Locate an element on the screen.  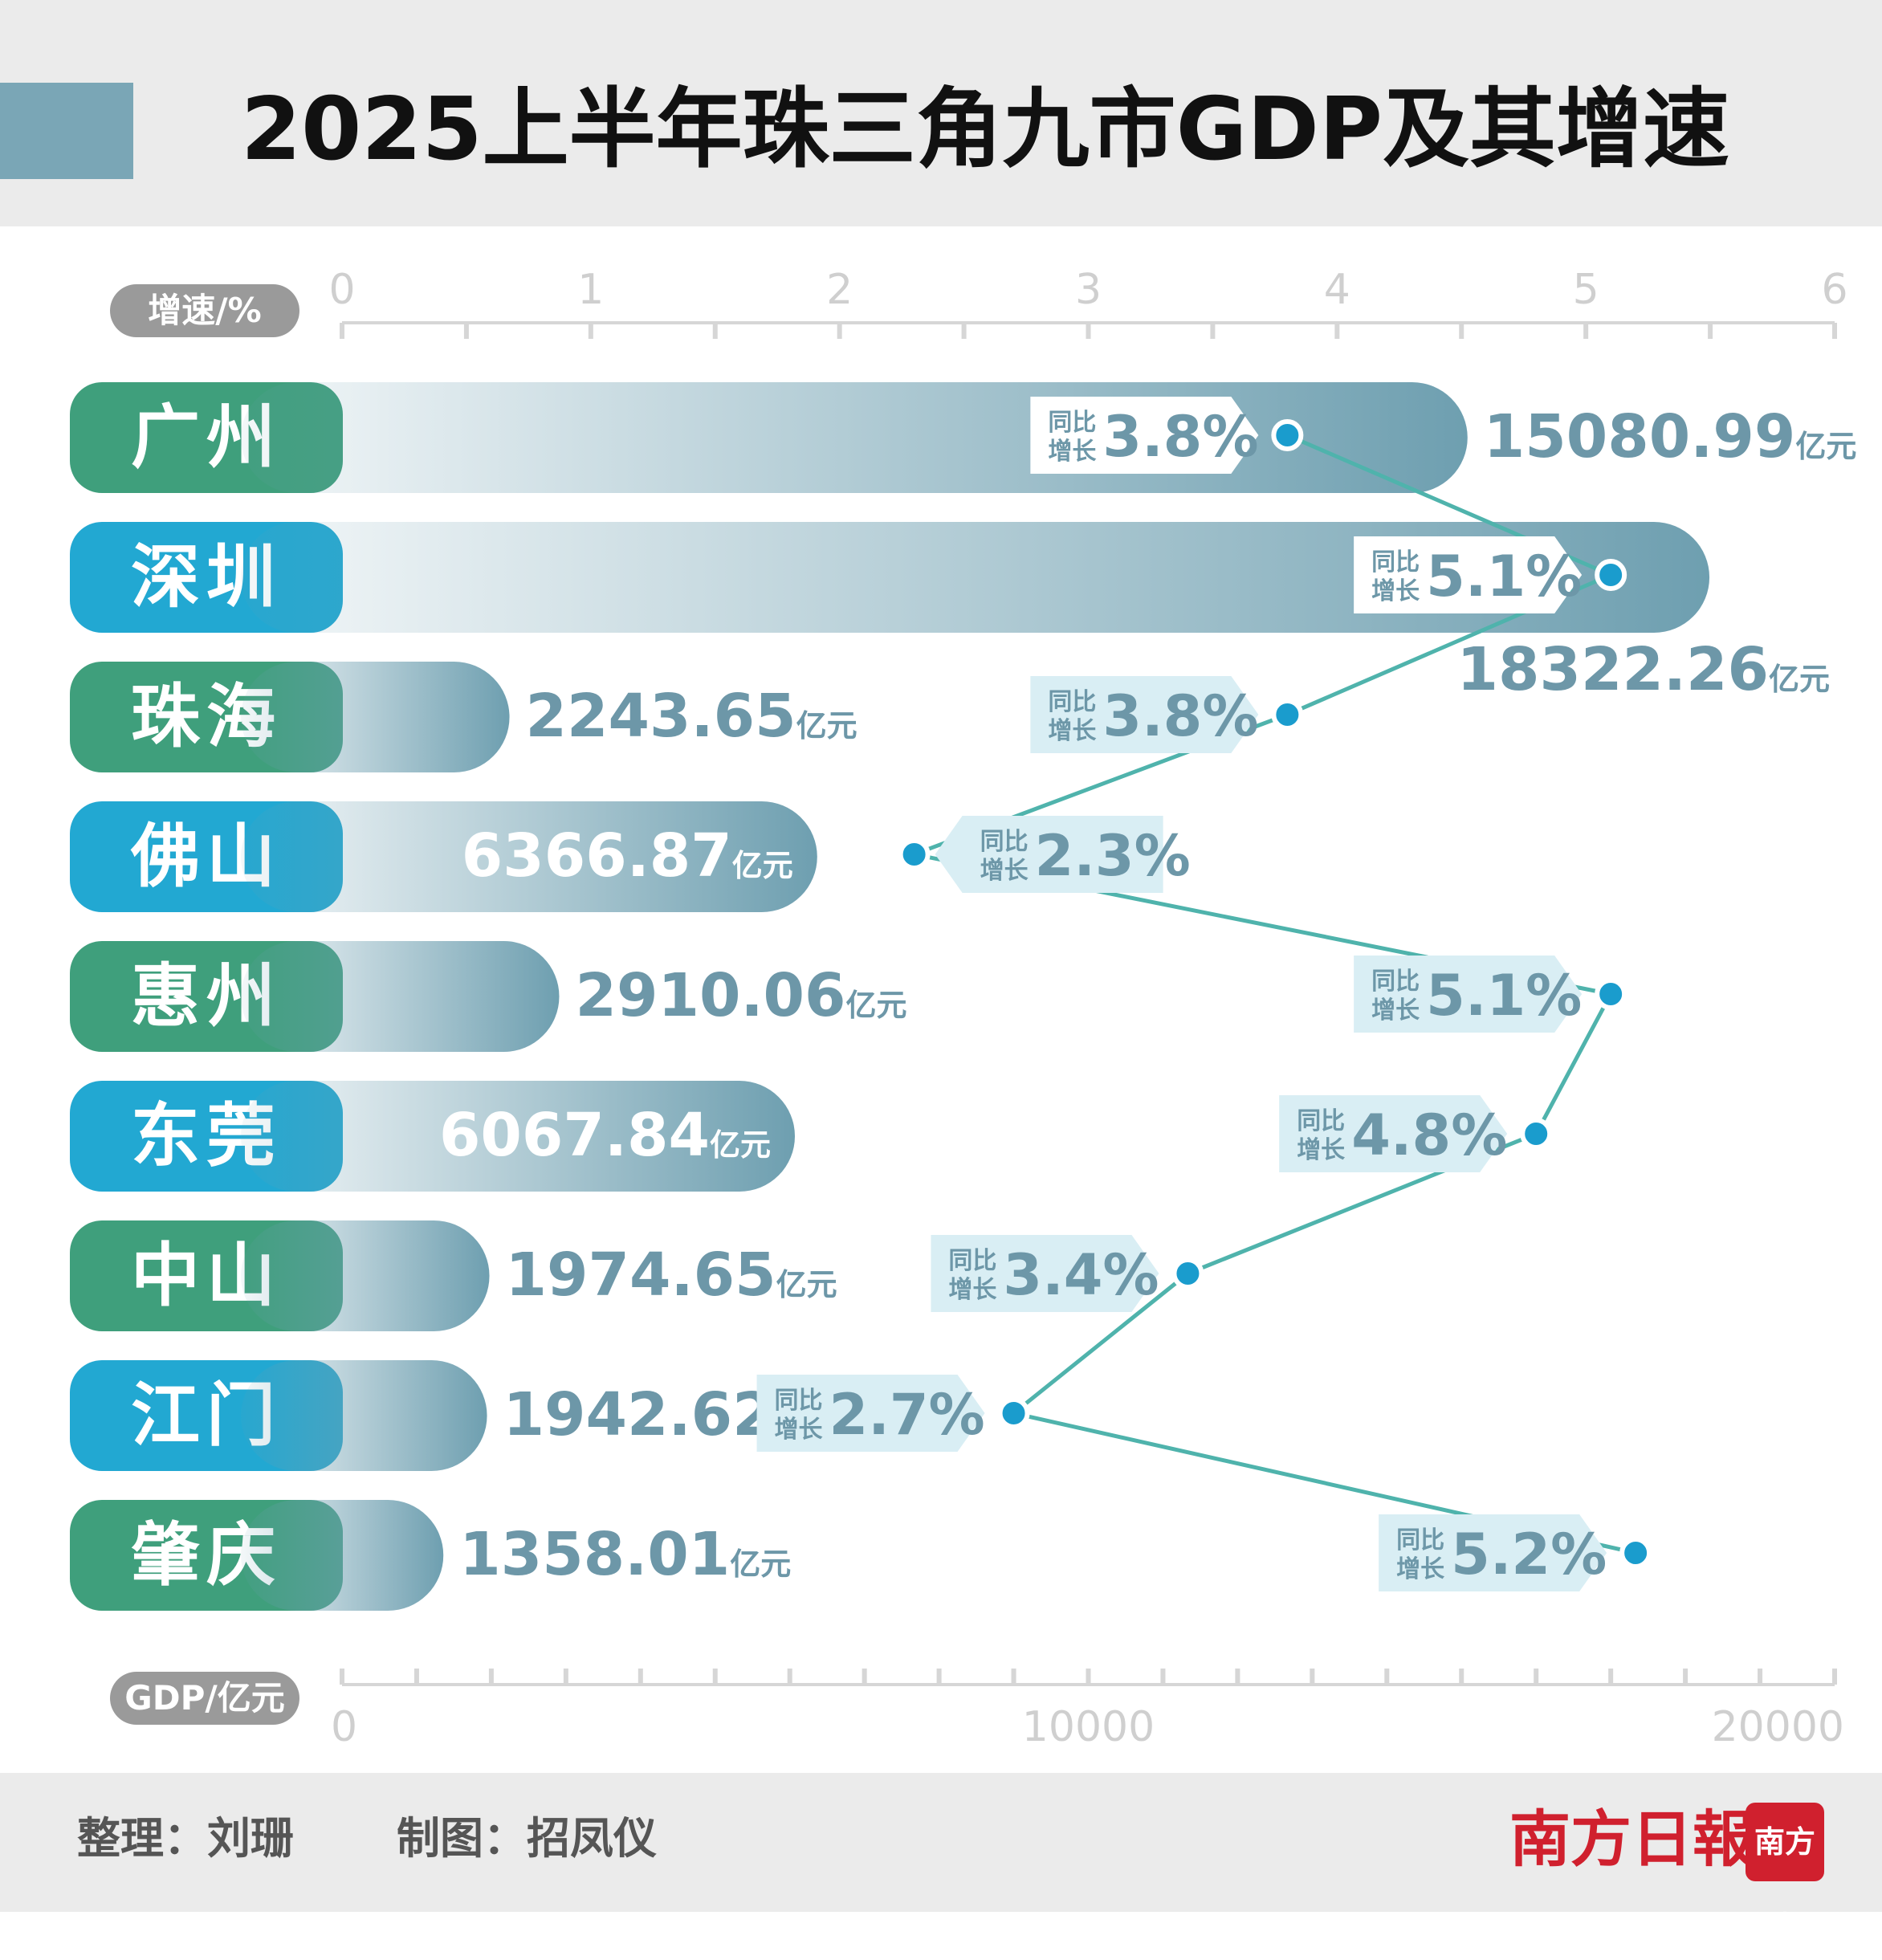
growth-tick-label: 3 is located at coordinates (1088, 290).